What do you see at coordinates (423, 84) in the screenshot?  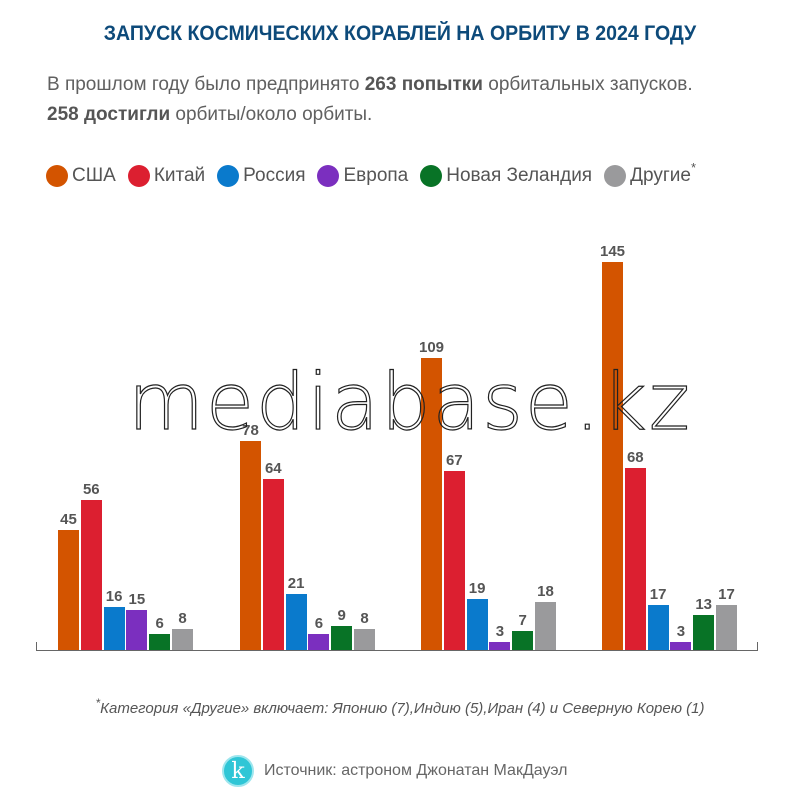 I see `subtitle-bold-attempts: 263 попытки` at bounding box center [423, 84].